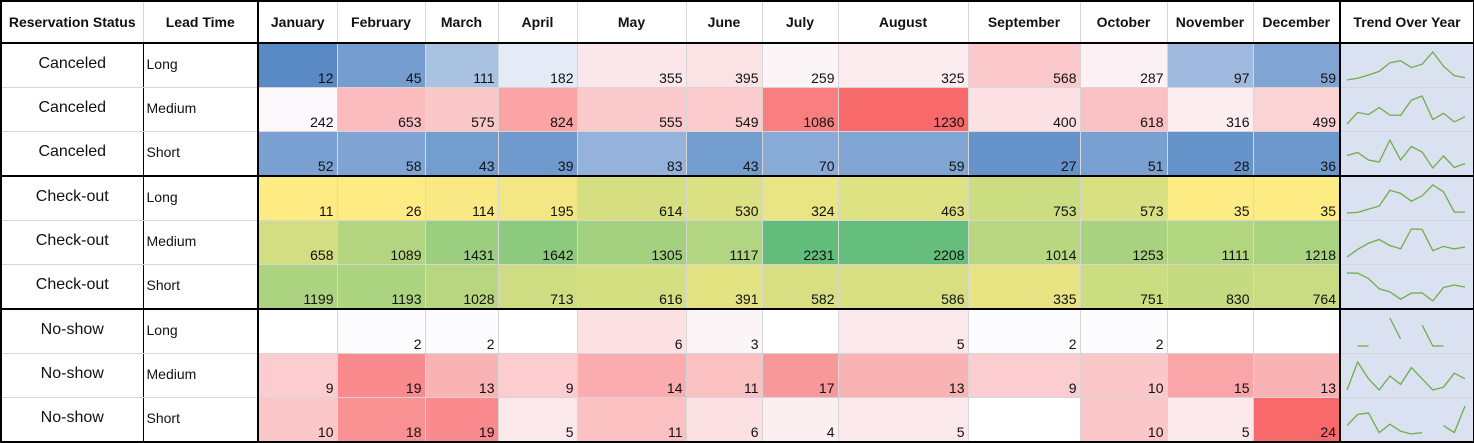  I want to click on value-cell-september: 9, so click(1023, 375).